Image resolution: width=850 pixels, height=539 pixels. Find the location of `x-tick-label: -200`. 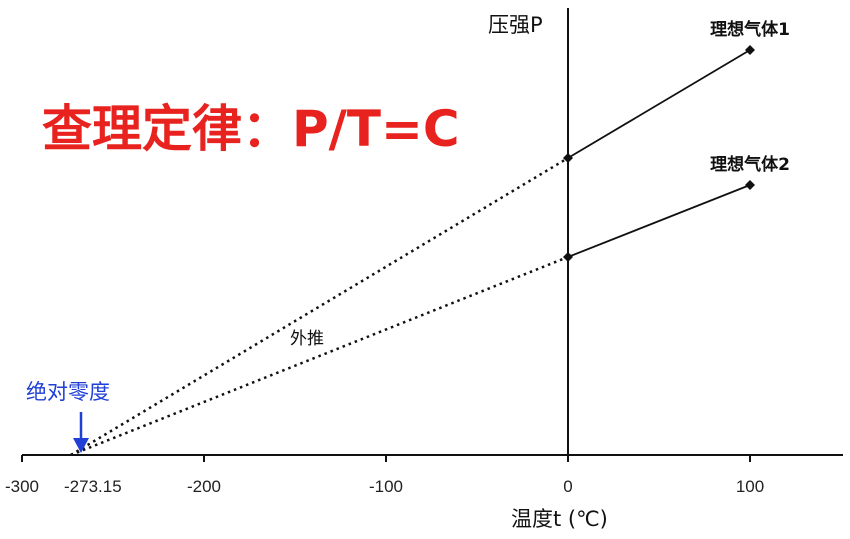

x-tick-label: -200 is located at coordinates (204, 486).